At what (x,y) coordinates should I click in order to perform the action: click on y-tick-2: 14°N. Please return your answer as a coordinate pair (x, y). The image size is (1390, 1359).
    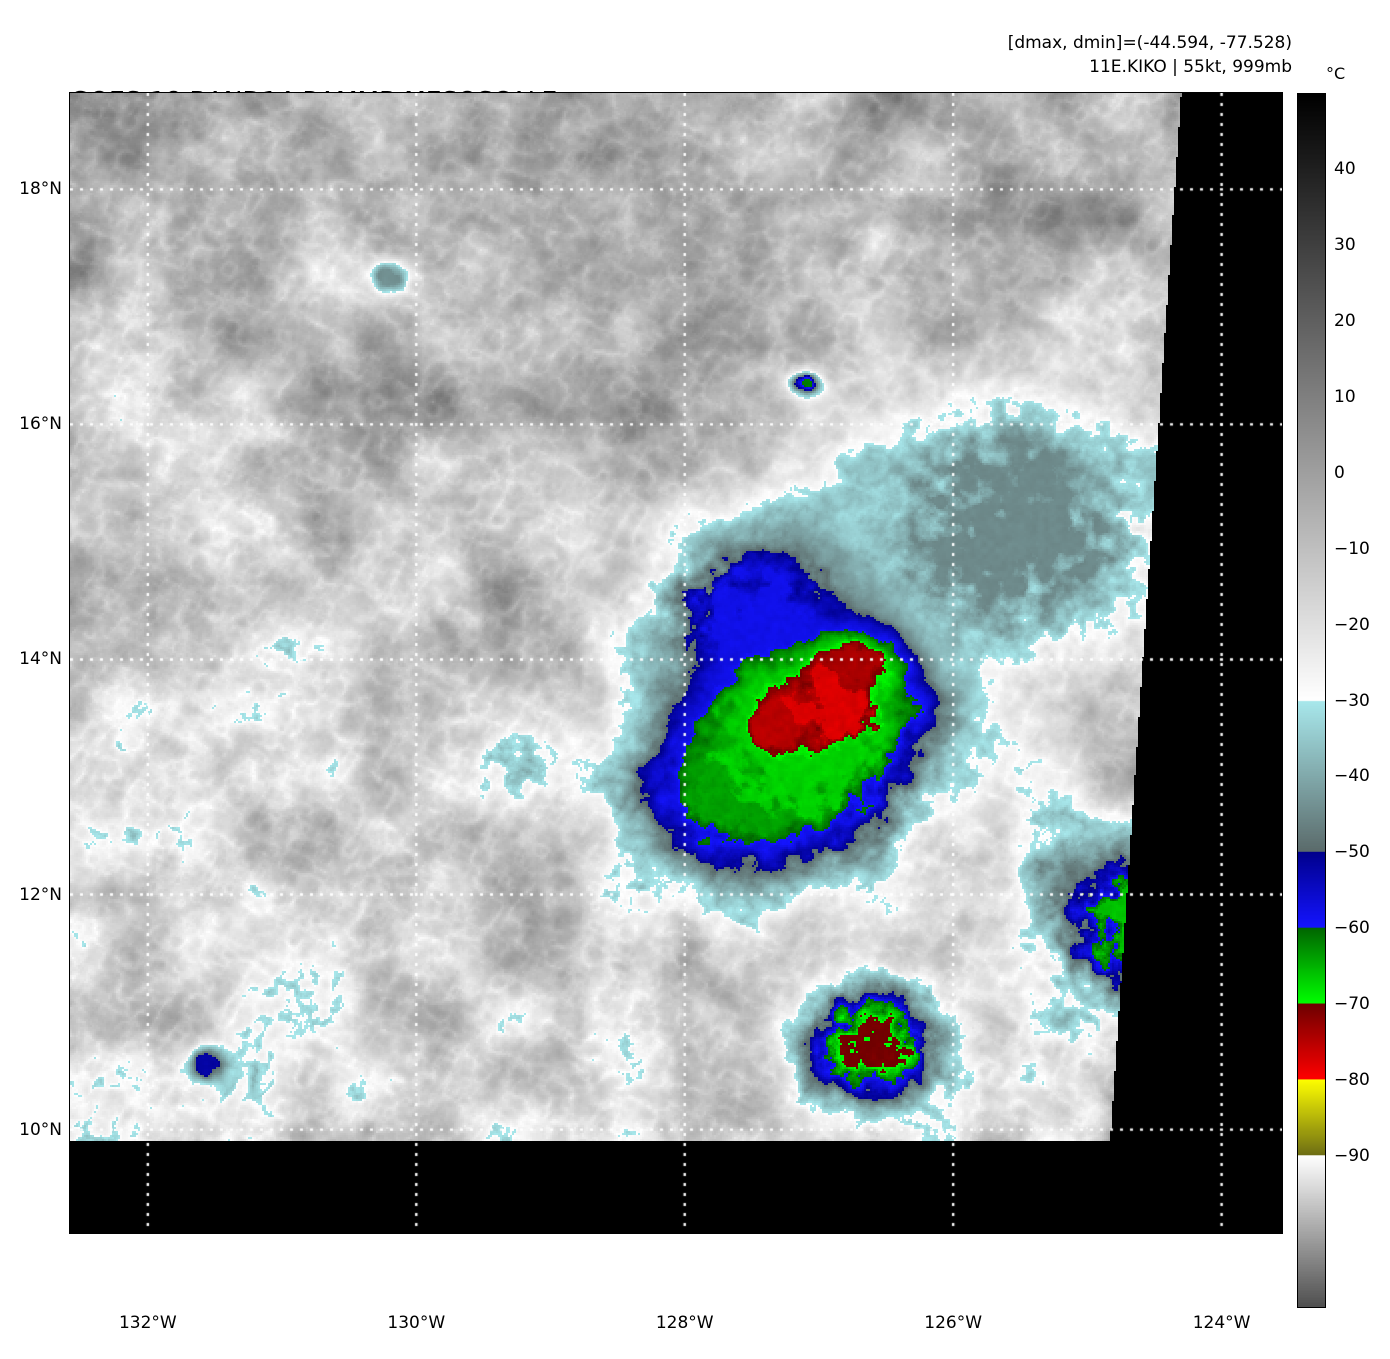
    Looking at the image, I should click on (40, 659).